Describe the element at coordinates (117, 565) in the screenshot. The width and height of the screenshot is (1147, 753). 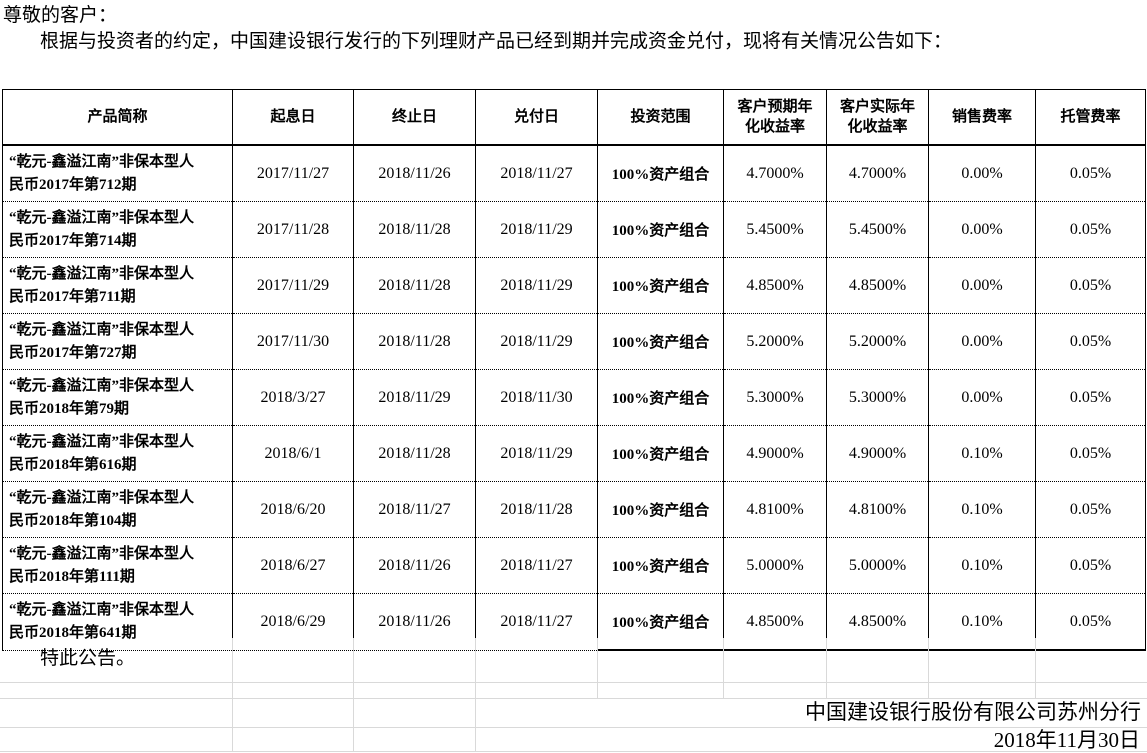
I see `table-cell: “乾元-鑫溢江南”非保本型人 民币2018年第111期` at that location.